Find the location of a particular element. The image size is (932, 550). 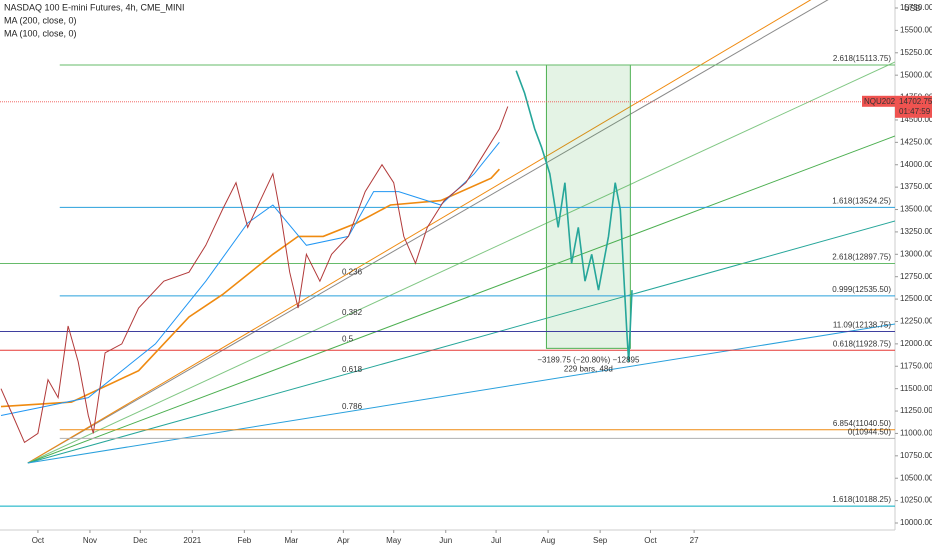

x-tick-label: May is located at coordinates (393, 540).